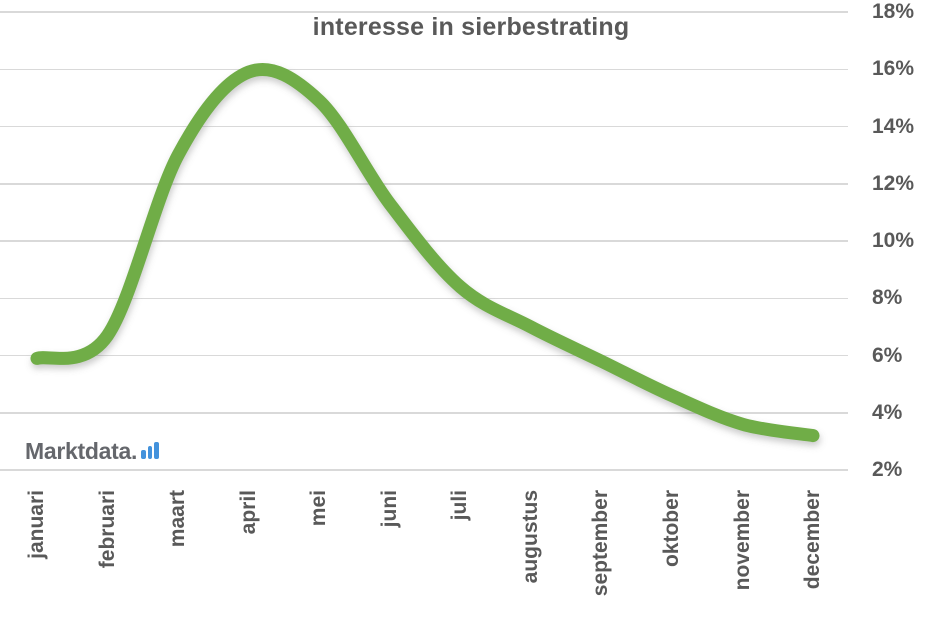 This screenshot has height=620, width=930. I want to click on y-axis-label: 8%, so click(887, 298).